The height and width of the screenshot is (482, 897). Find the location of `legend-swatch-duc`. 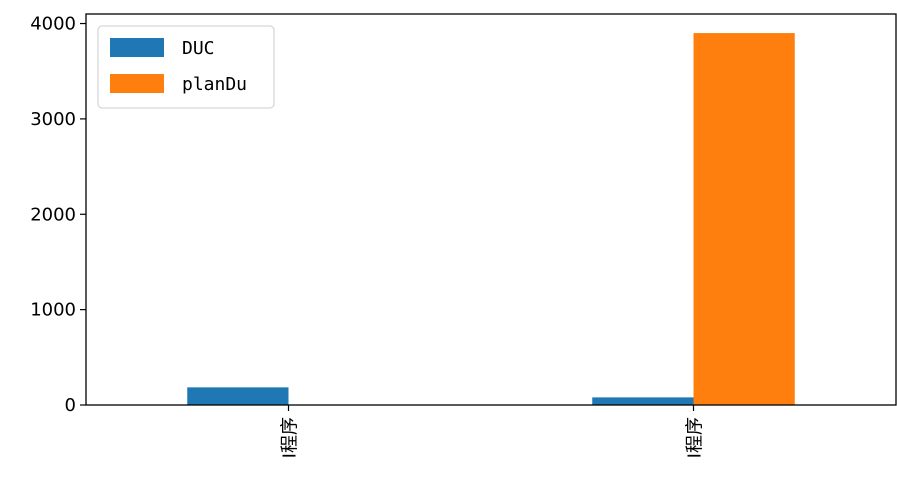

legend-swatch-duc is located at coordinates (137, 47).